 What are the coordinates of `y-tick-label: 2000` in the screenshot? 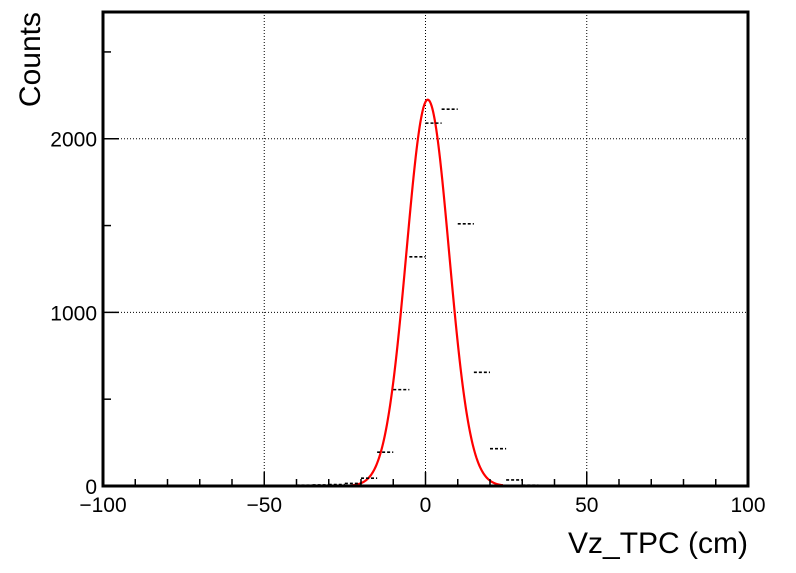 It's located at (73, 140).